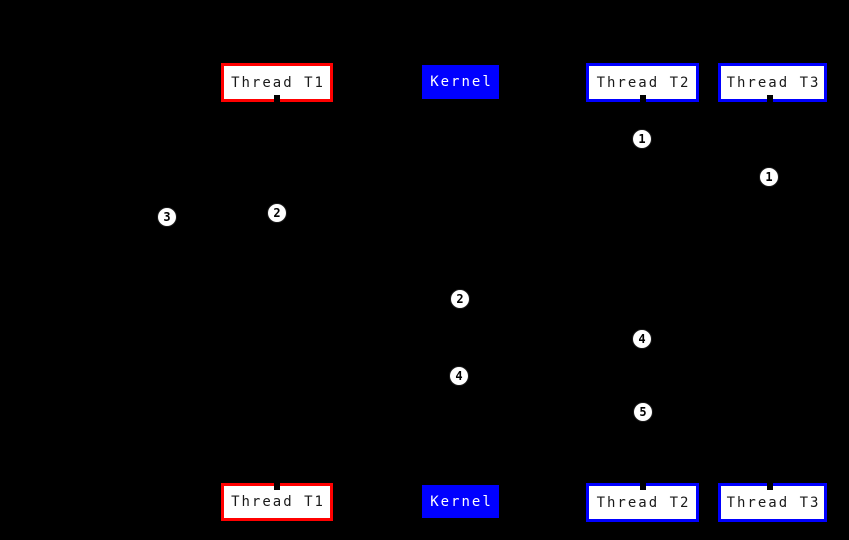  I want to click on actor-box-thread-t3-top: Thread T3, so click(772, 83).